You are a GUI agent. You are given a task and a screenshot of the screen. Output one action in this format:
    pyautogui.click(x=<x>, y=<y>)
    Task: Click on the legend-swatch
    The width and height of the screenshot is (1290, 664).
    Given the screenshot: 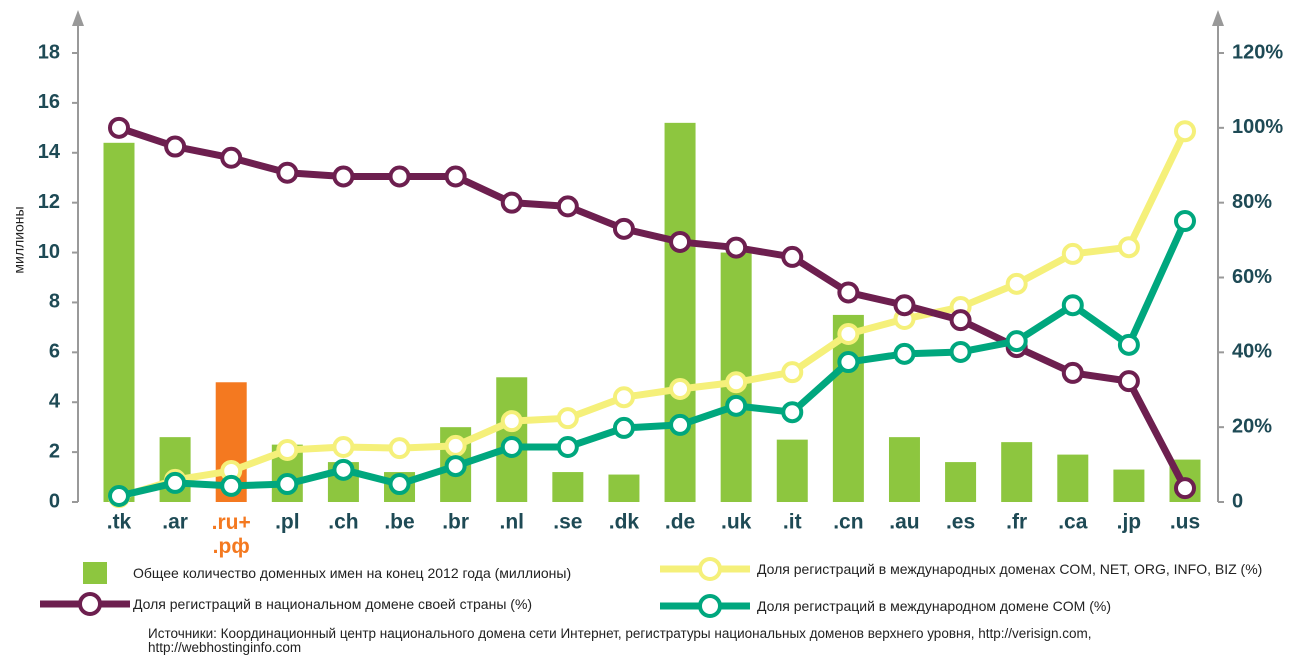 What is the action you would take?
    pyautogui.click(x=95, y=573)
    